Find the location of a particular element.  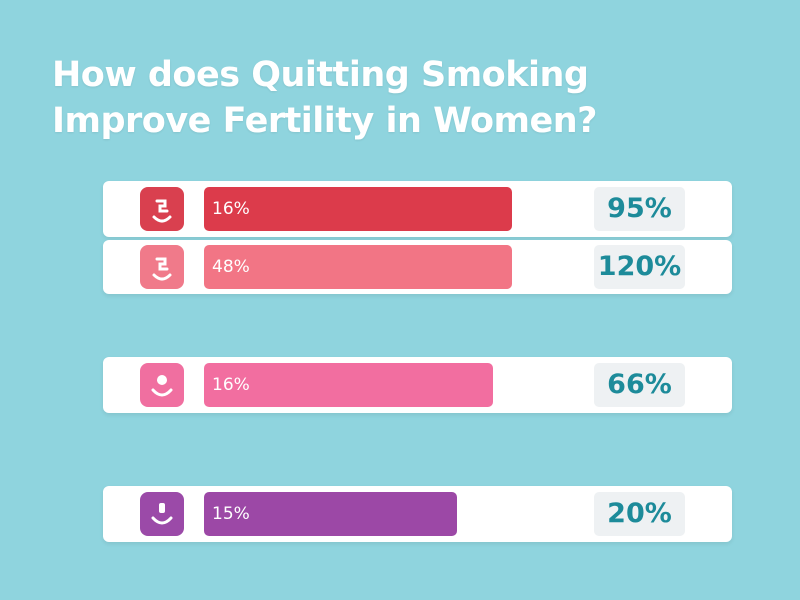

value: 66% is located at coordinates (639, 385).